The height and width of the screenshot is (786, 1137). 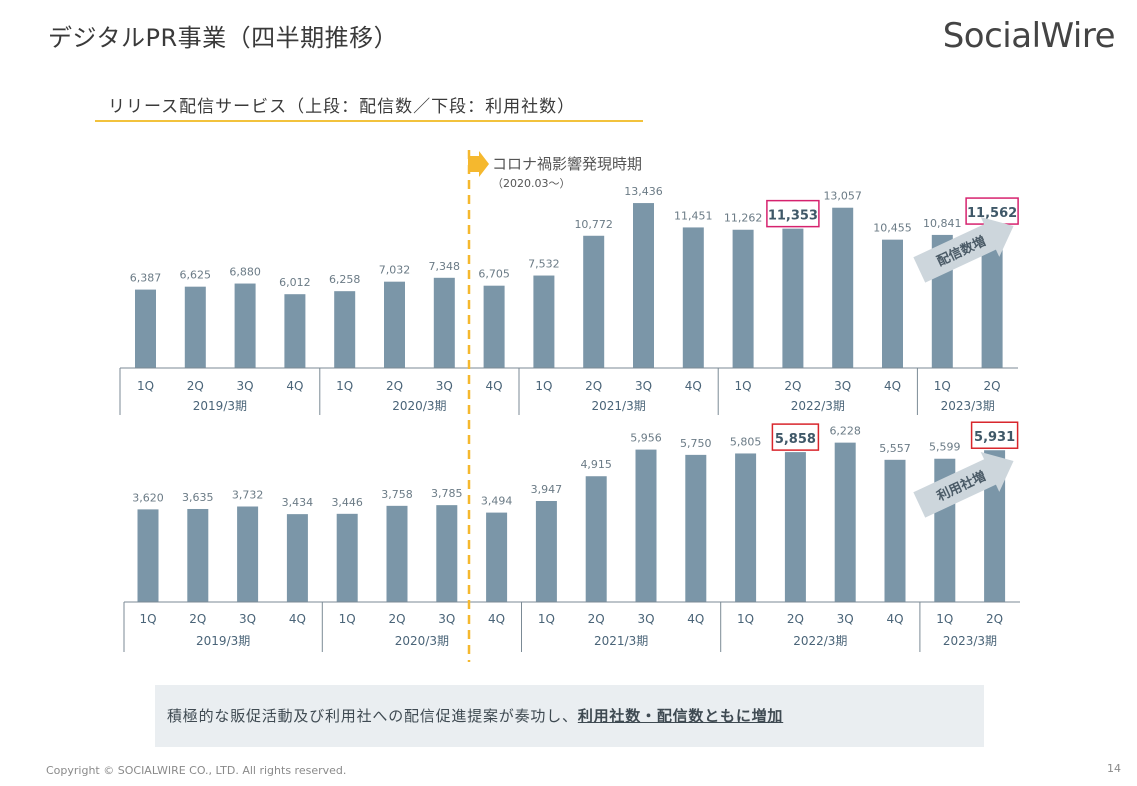 What do you see at coordinates (345, 279) in the screenshot?
I see `data-label-0-4: 6,258` at bounding box center [345, 279].